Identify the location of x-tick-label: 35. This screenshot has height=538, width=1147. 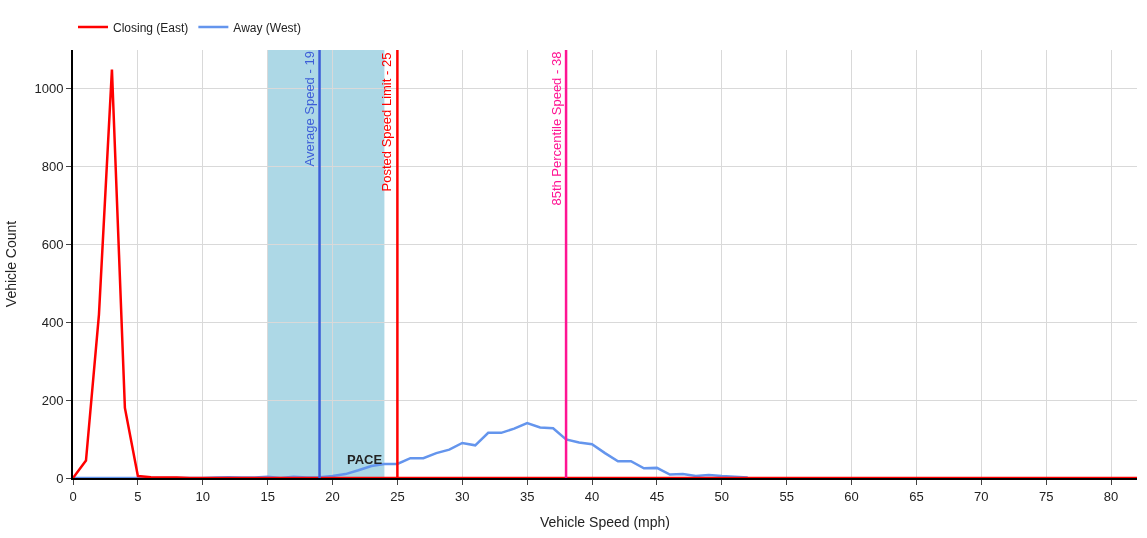
(527, 496).